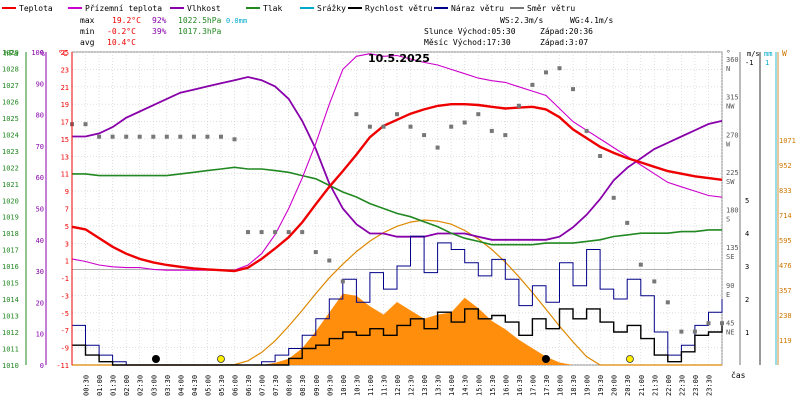 The height and width of the screenshot is (400, 800). Describe the element at coordinates (10, 119) in the screenshot. I see `pressure-tick-label: 1025` at that location.